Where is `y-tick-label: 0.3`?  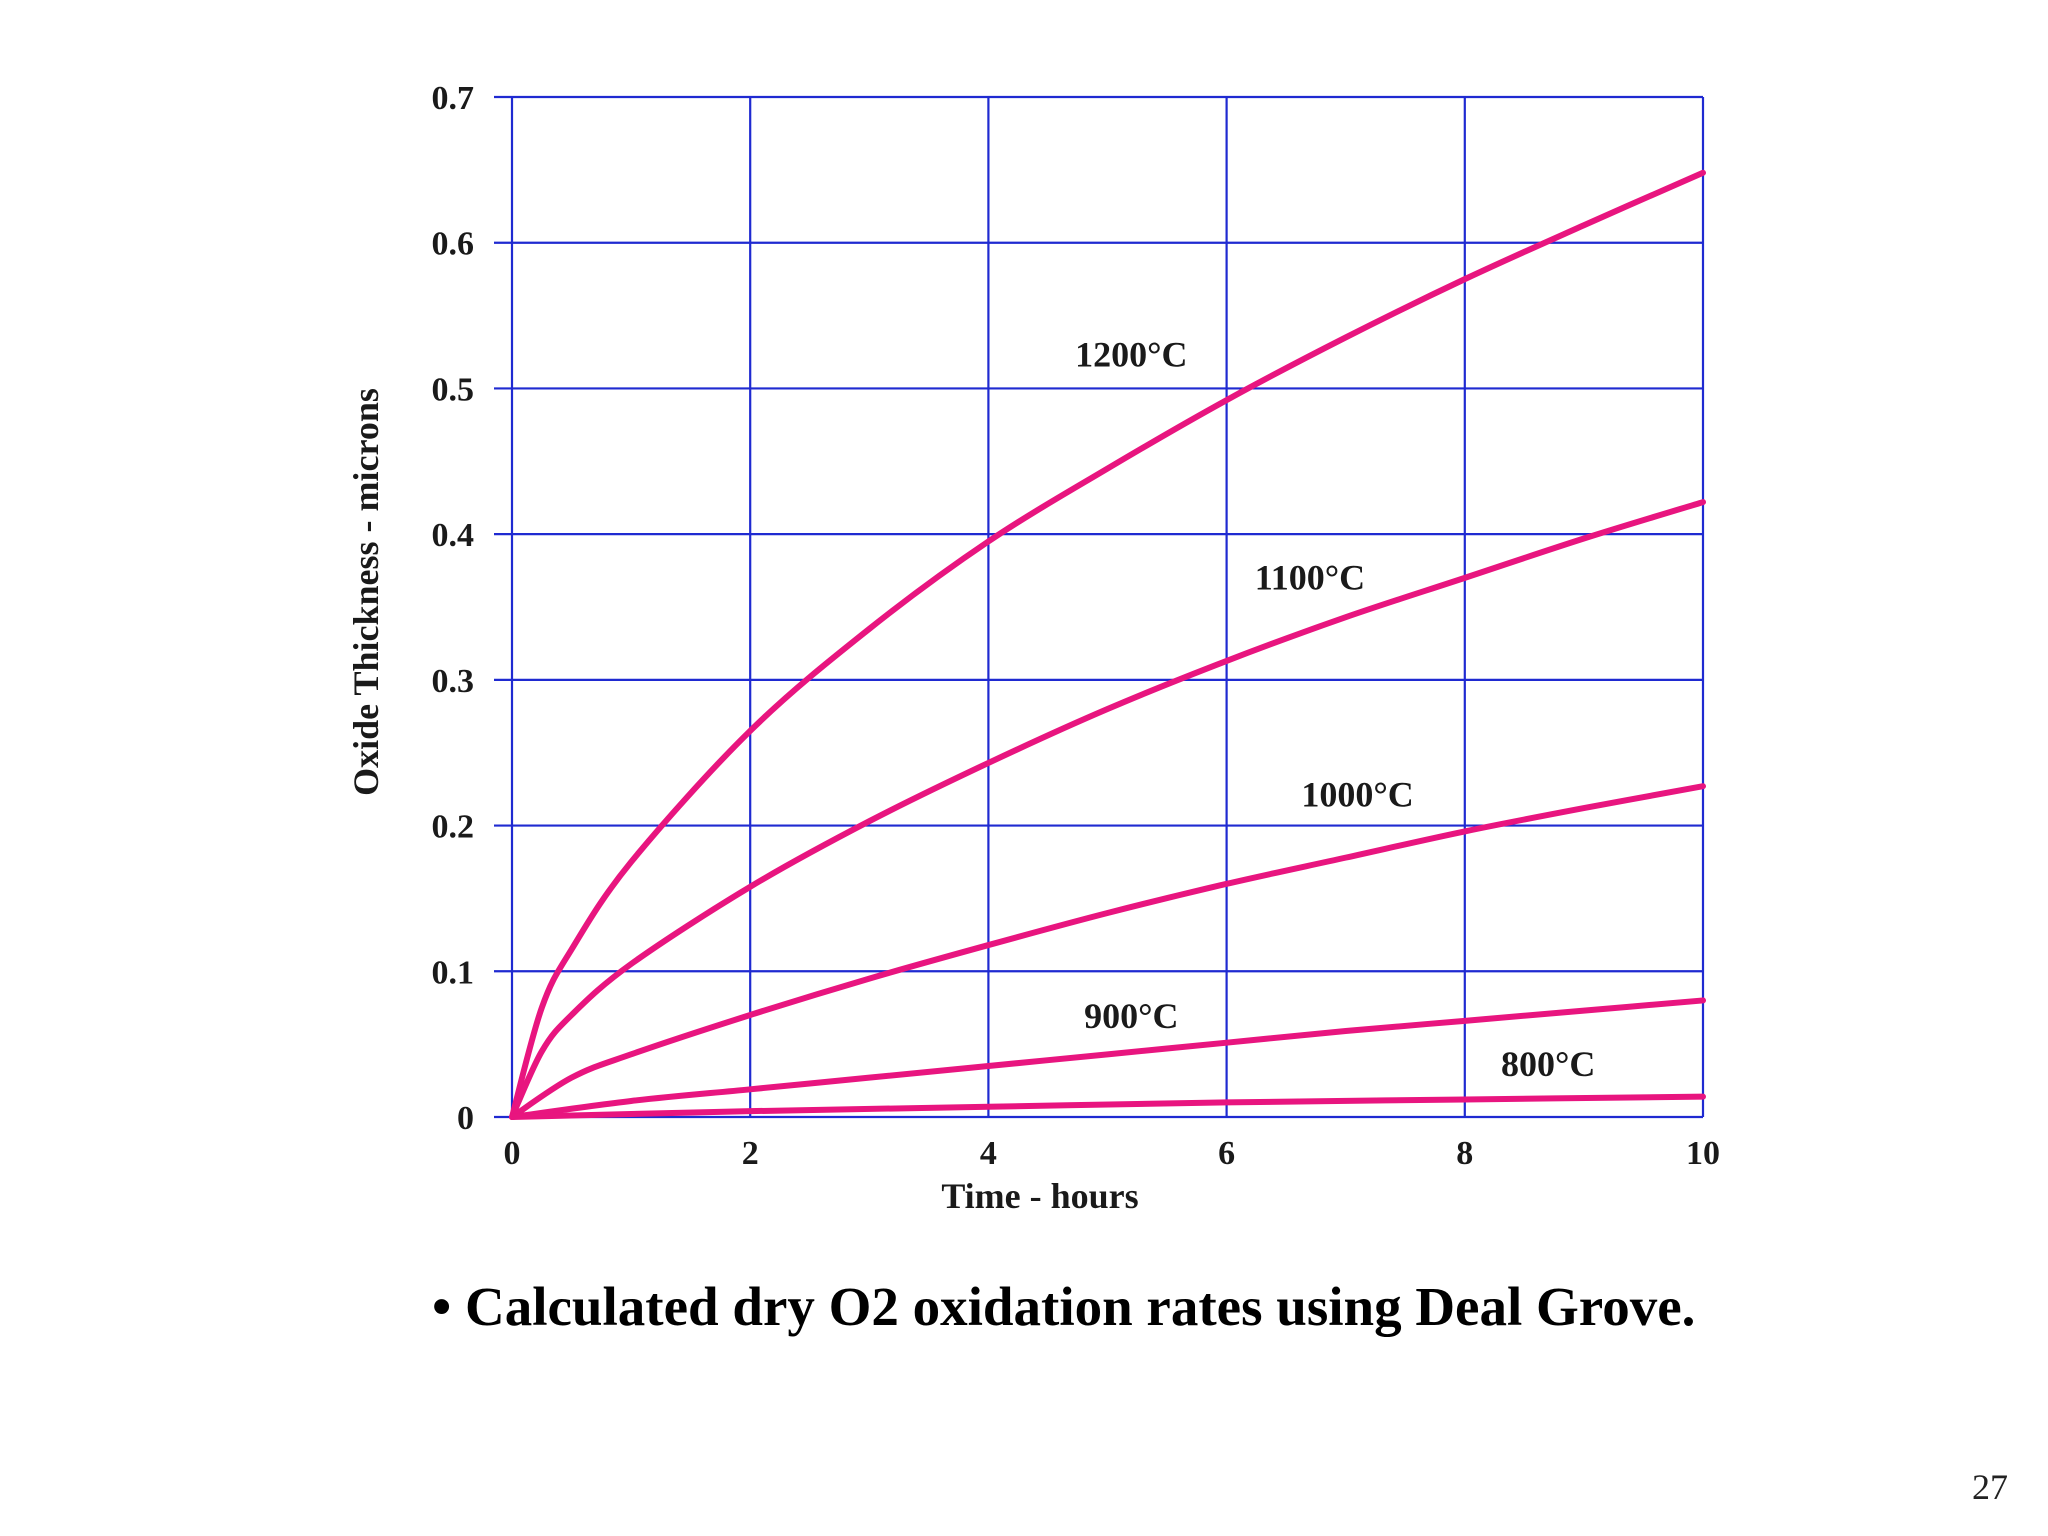
y-tick-label: 0.3 is located at coordinates (453, 681).